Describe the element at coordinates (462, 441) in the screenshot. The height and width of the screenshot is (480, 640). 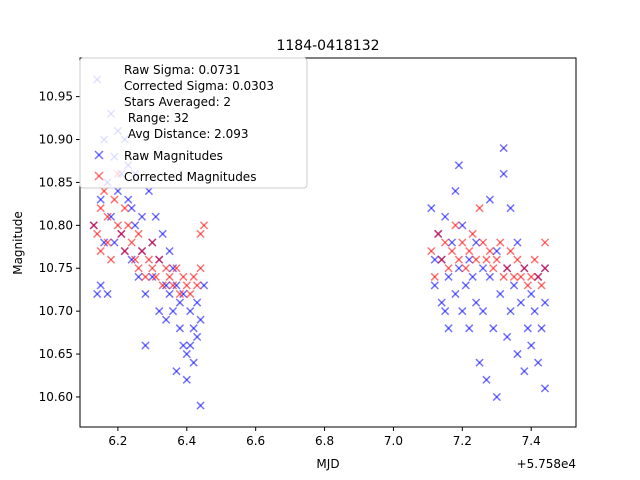
I see `x-tick-label: 7.2` at that location.